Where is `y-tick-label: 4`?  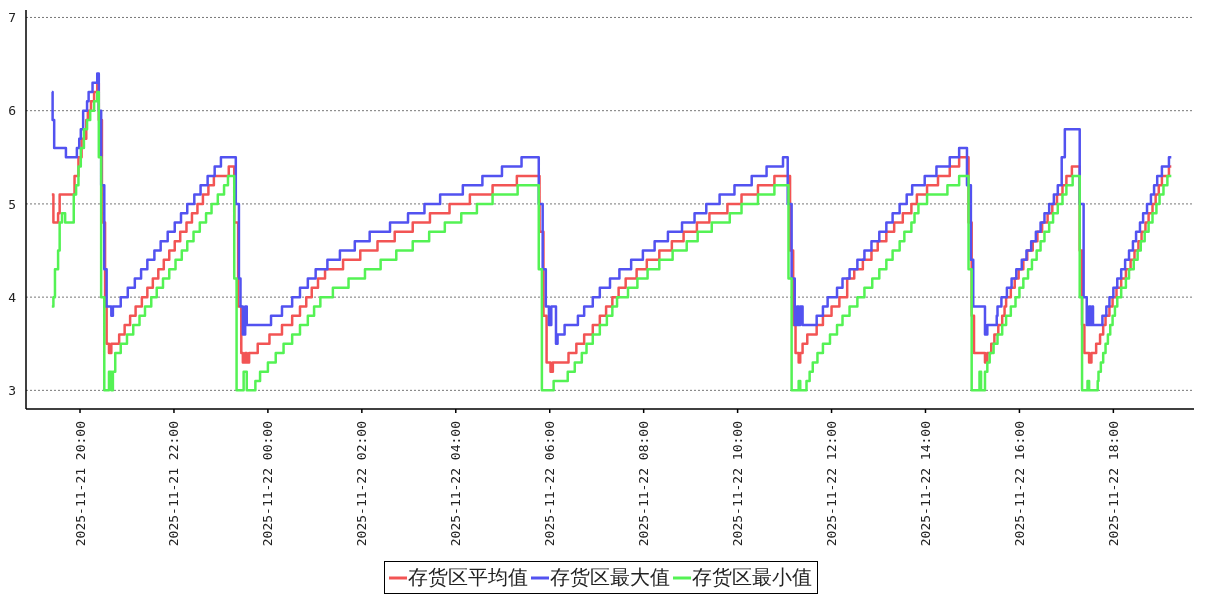 y-tick-label: 4 is located at coordinates (12, 297).